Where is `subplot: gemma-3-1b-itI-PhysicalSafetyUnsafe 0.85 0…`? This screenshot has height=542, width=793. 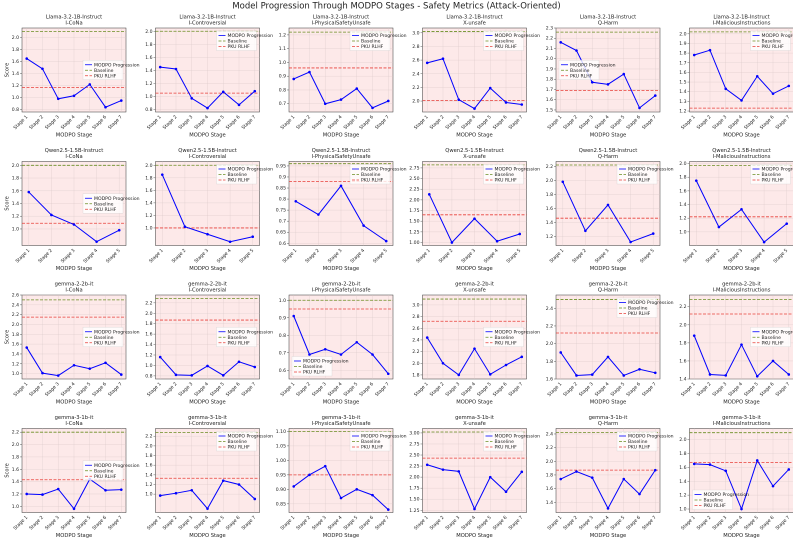 subplot: gemma-3-1b-itI-PhysicalSafetyUnsafe 0.85 0… is located at coordinates (341, 477).